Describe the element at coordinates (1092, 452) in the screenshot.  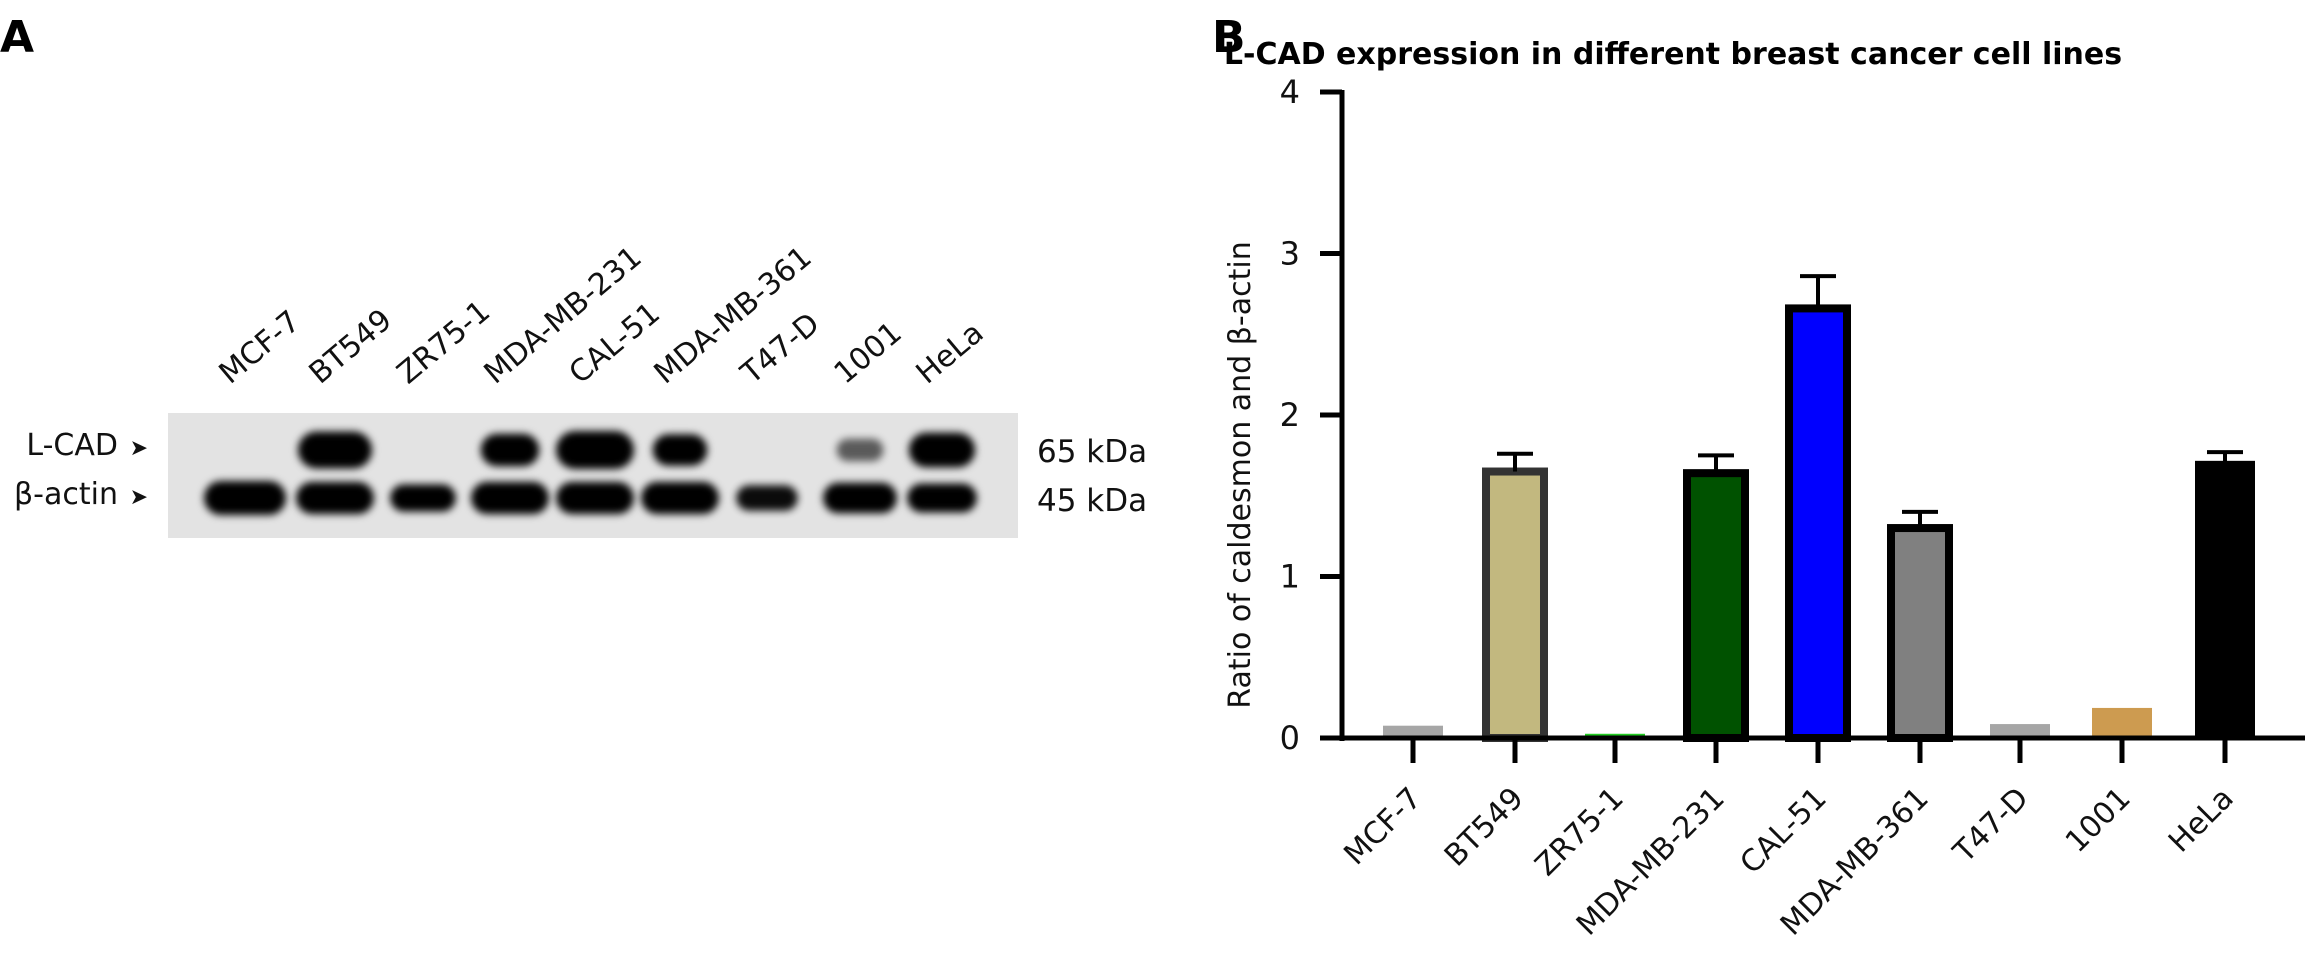
I see `lcad-size-label: 65 kDa` at that location.